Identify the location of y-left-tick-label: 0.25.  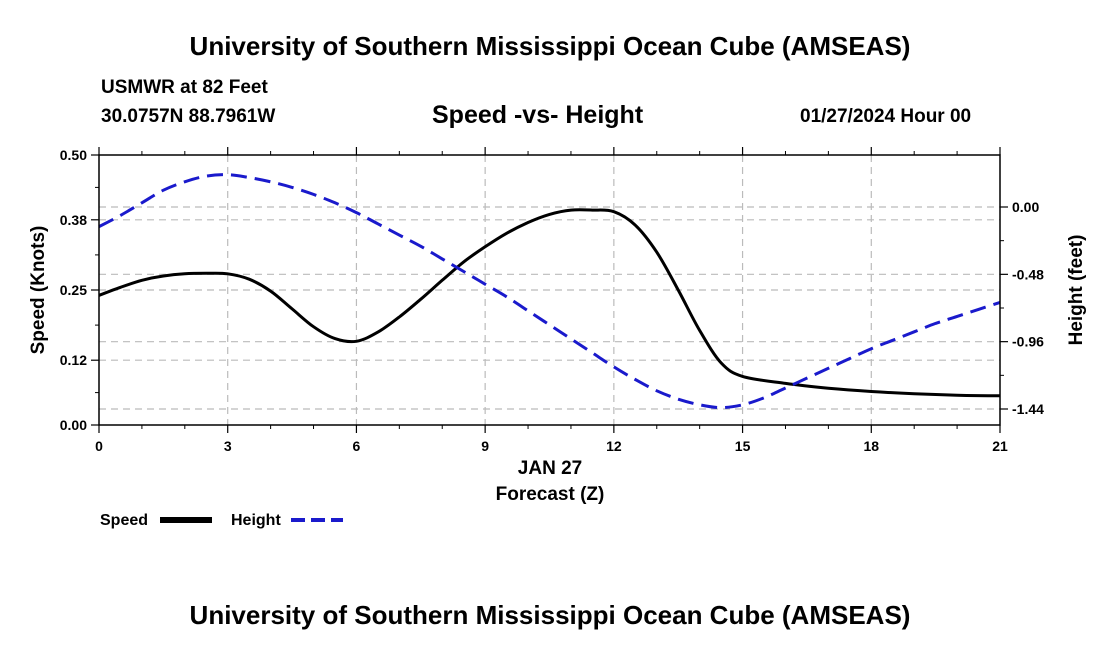
(73, 290).